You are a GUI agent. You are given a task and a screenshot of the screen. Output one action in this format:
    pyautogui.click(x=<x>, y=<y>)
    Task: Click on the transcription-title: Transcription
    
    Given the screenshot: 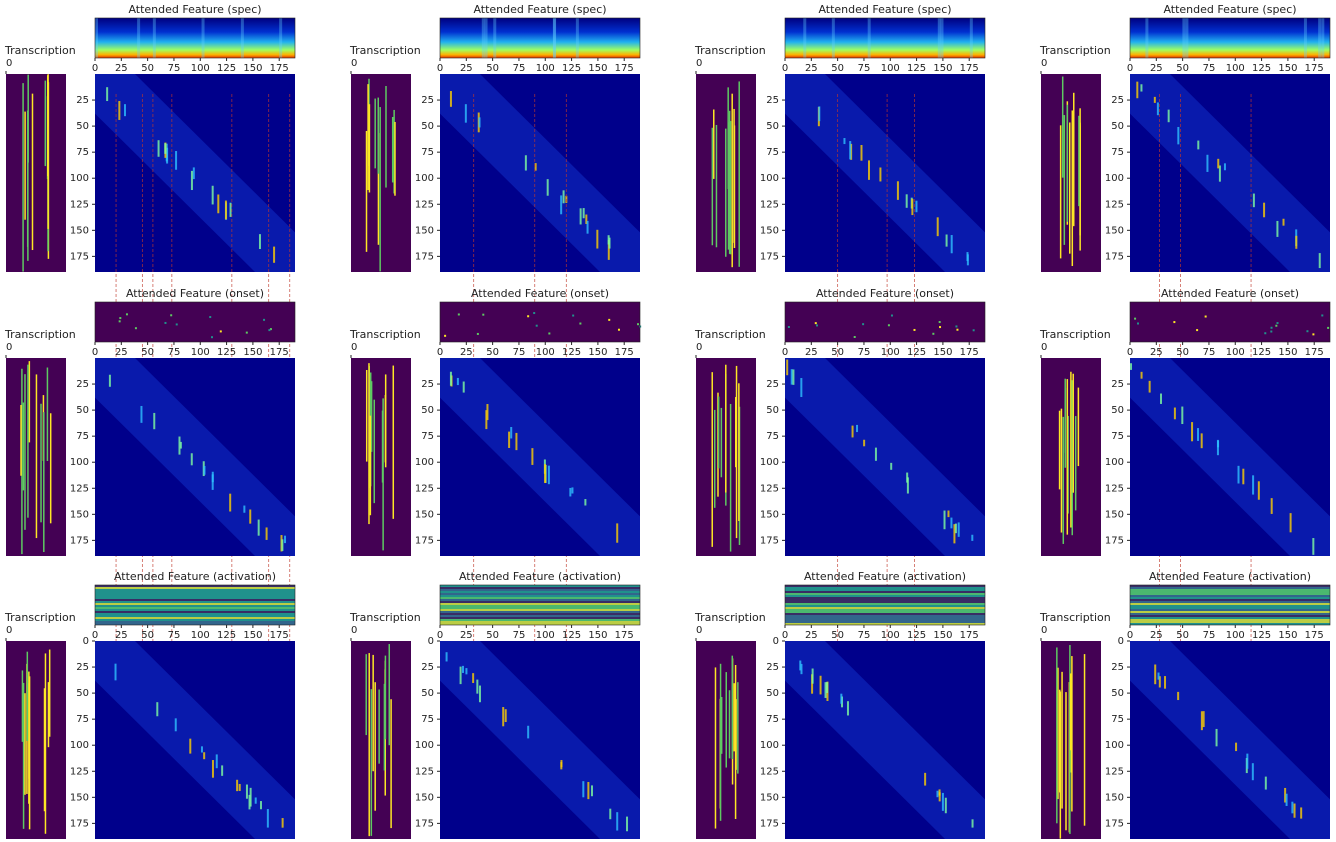 What is the action you would take?
    pyautogui.click(x=730, y=334)
    